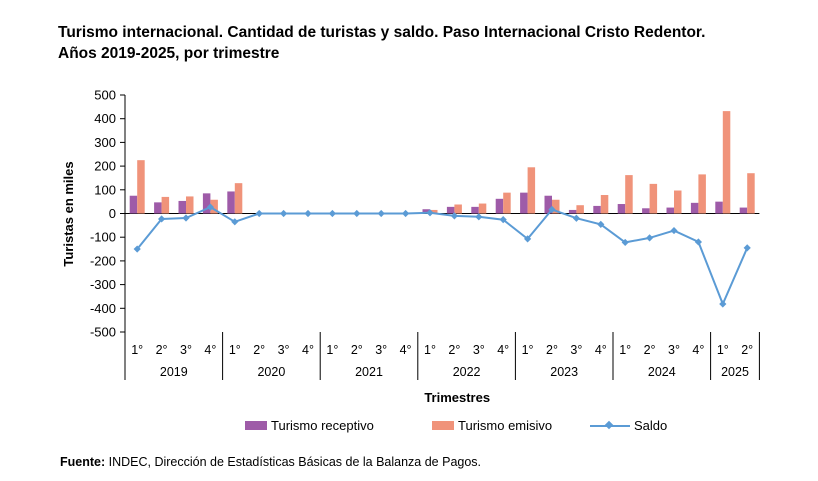  I want to click on year-label: 2025, so click(735, 372).